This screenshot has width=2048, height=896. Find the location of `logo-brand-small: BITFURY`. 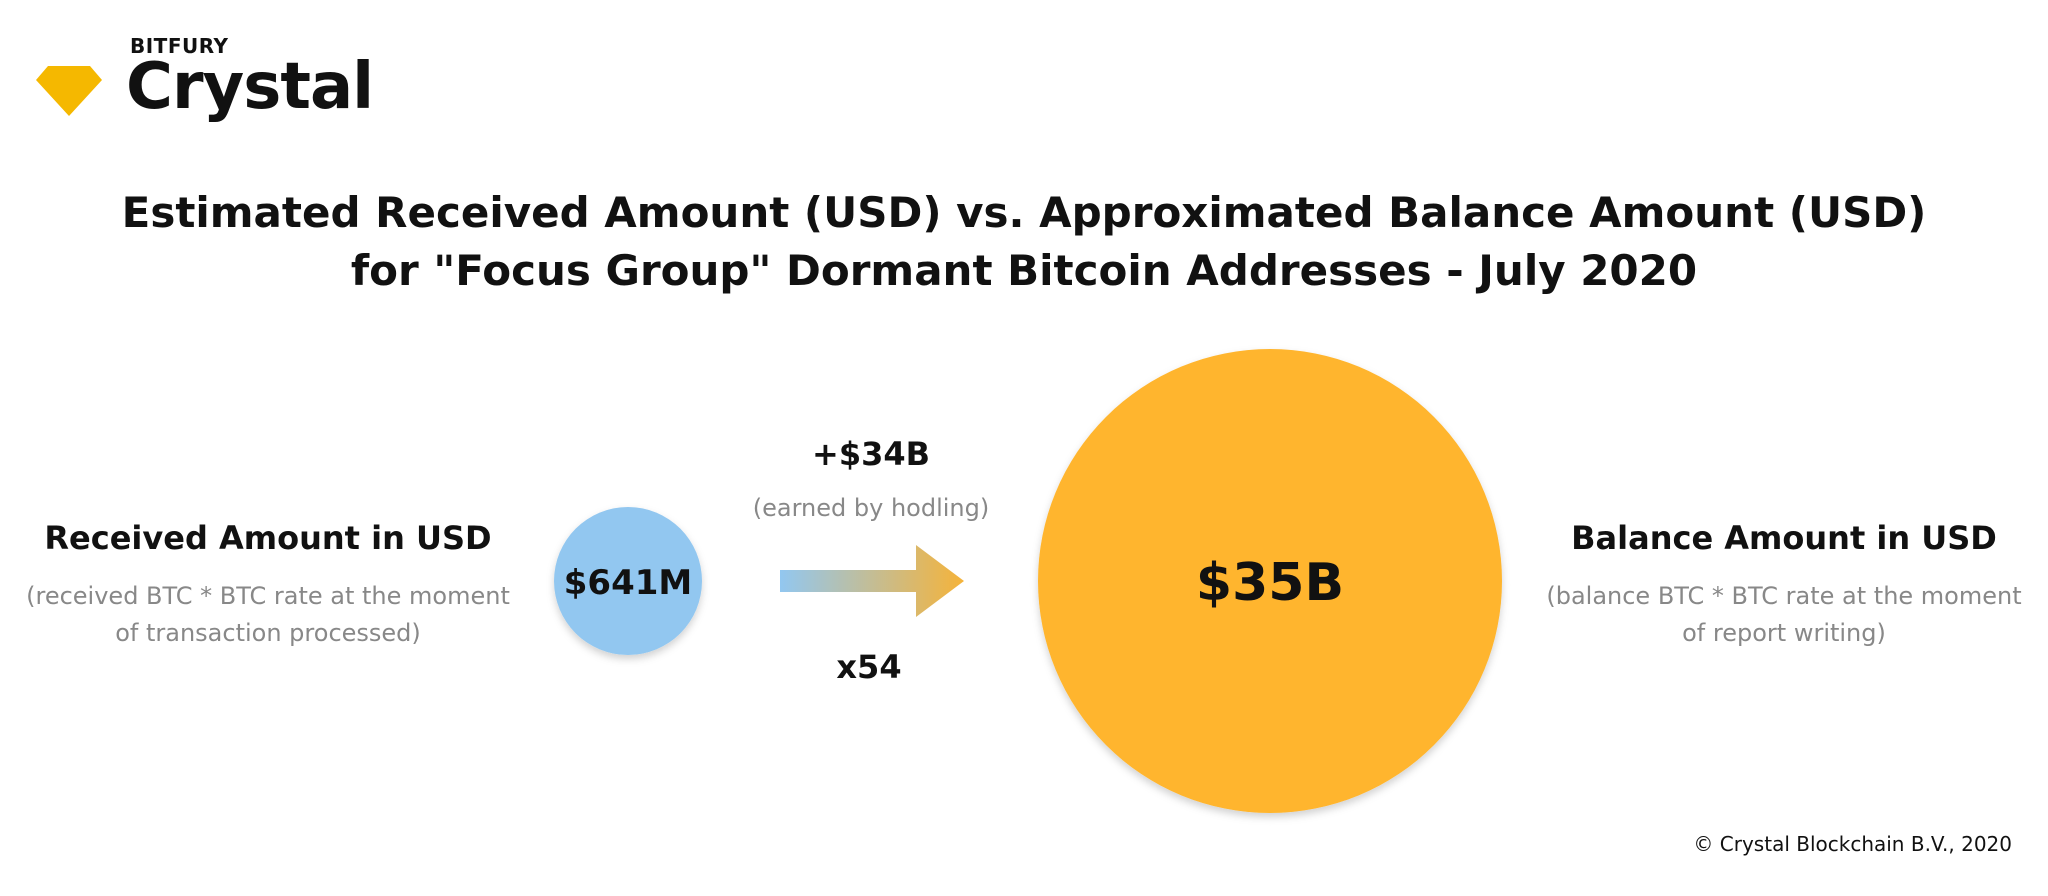

logo-brand-small: BITFURY is located at coordinates (179, 46).